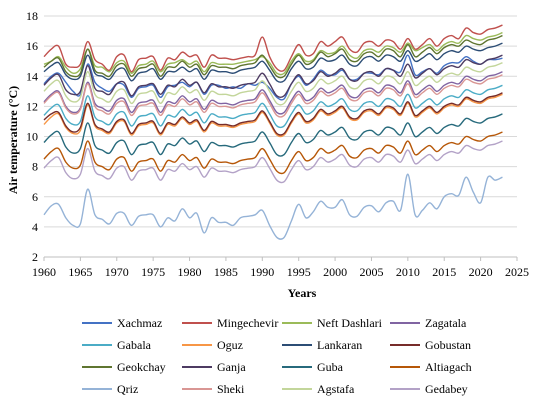  I want to click on legend-label-ganja: Ganja, so click(231, 367).